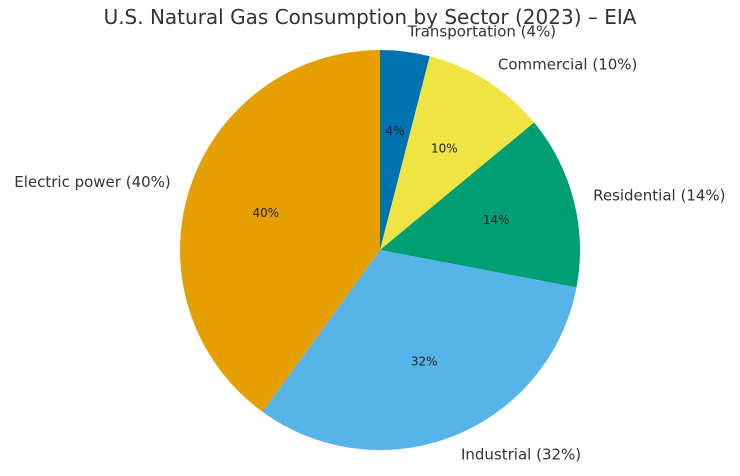  What do you see at coordinates (266, 213) in the screenshot?
I see `pie-percent-label-electric-power: 40%` at bounding box center [266, 213].